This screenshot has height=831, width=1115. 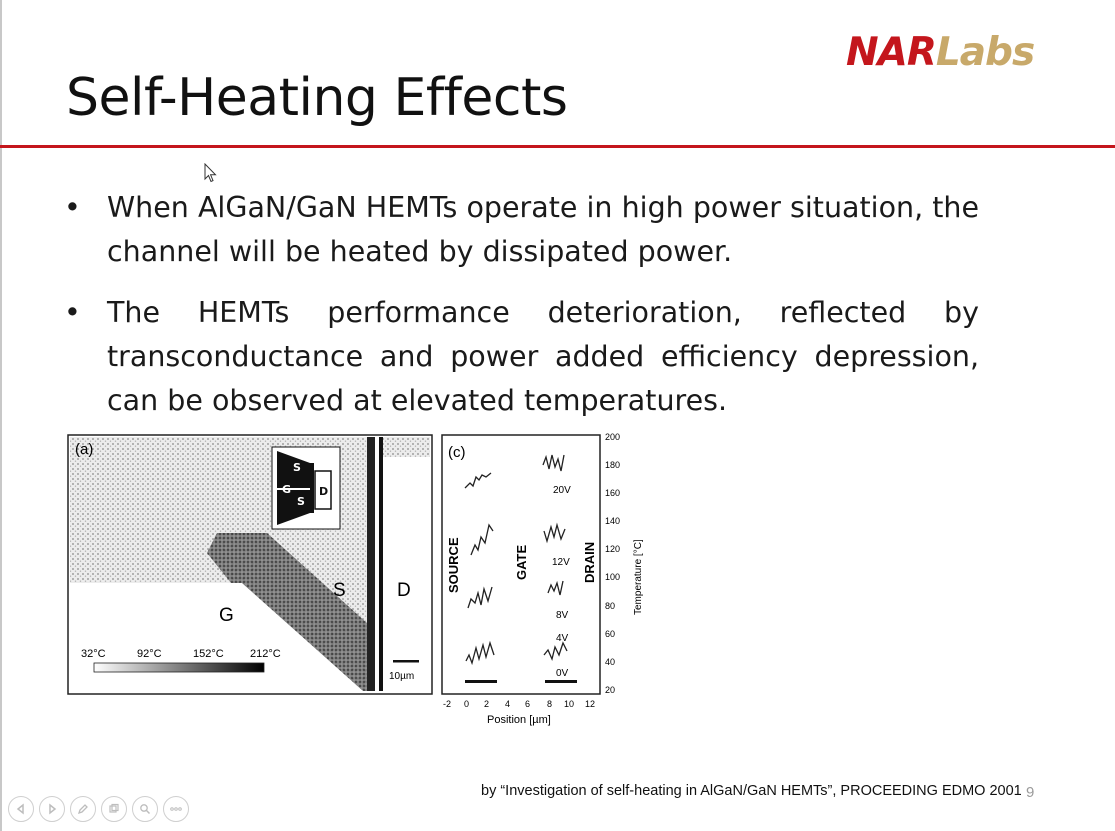 What do you see at coordinates (317, 98) in the screenshot?
I see `slide-title: Self-Heating Effects` at bounding box center [317, 98].